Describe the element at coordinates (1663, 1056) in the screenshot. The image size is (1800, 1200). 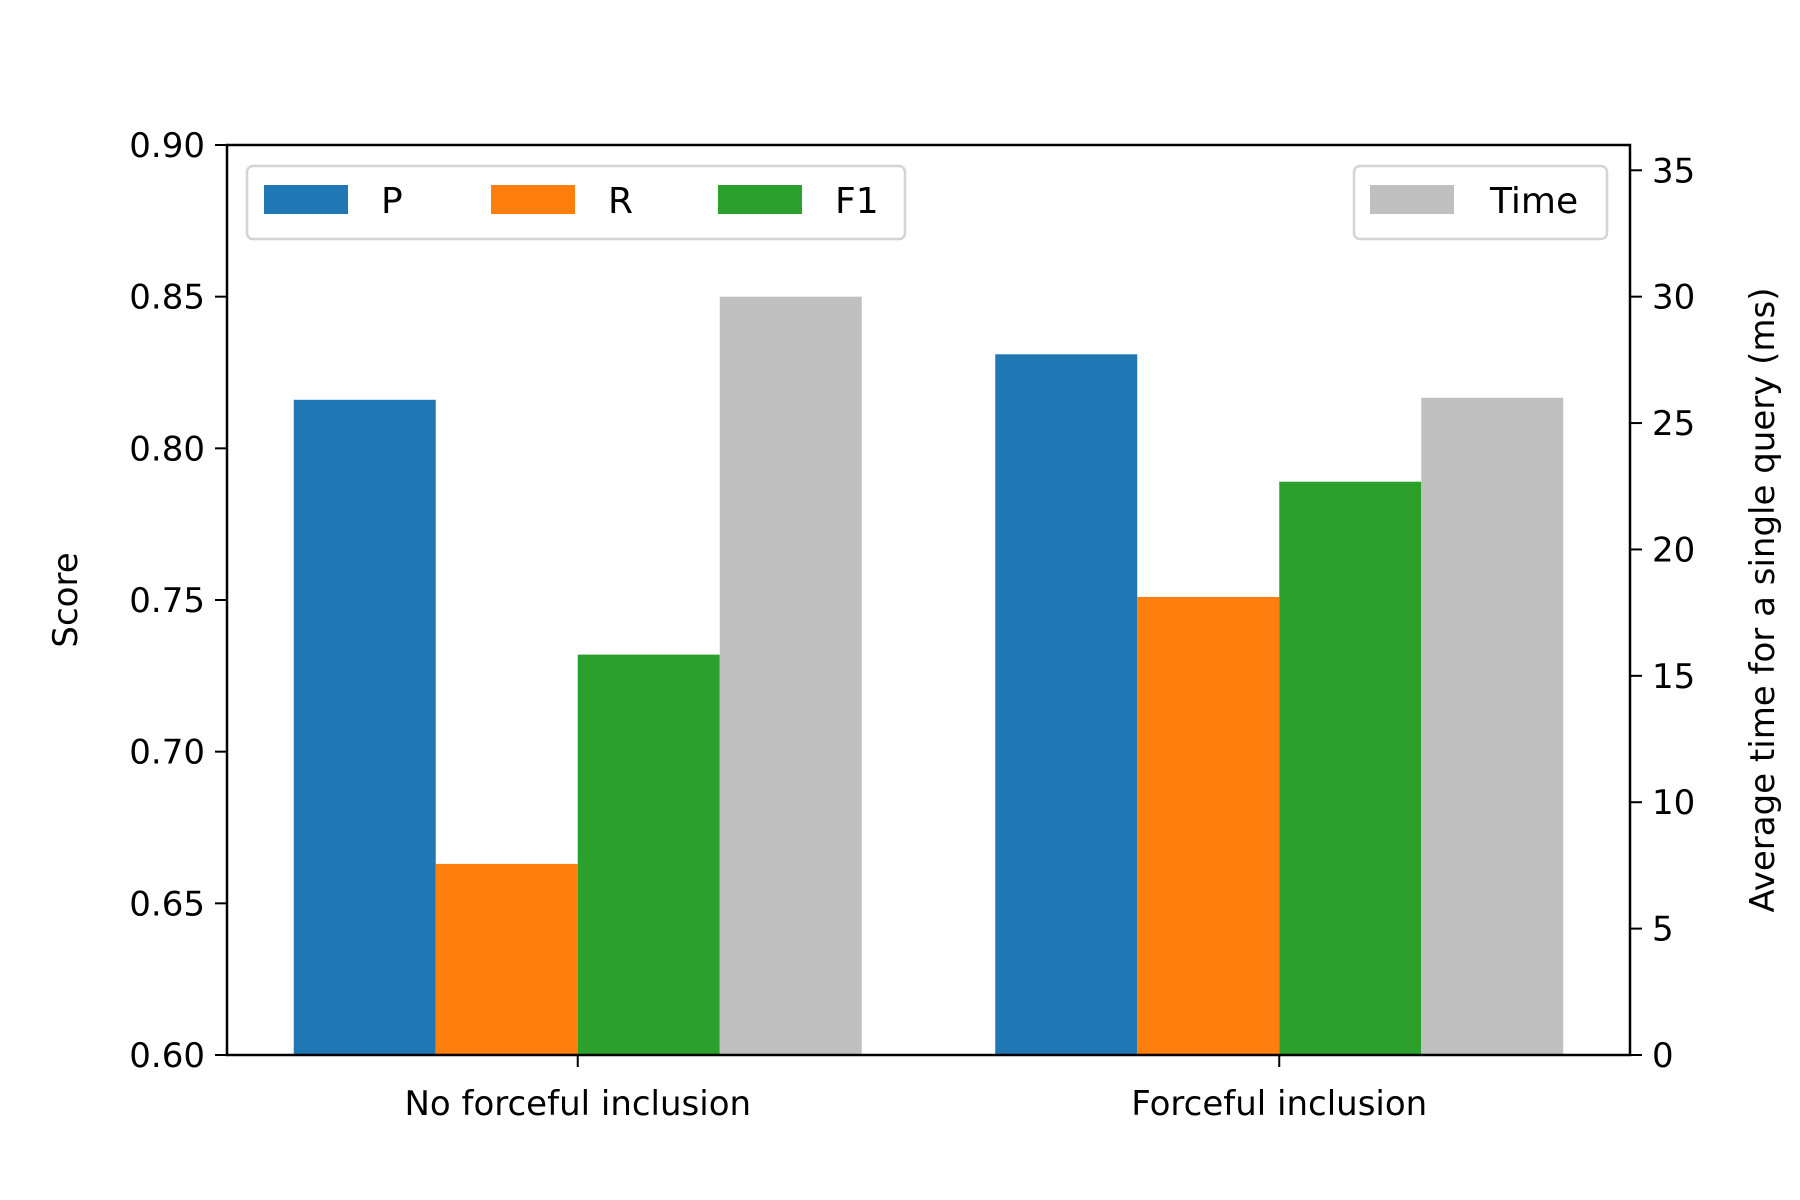
I see `y-right-tick-label: 0` at that location.